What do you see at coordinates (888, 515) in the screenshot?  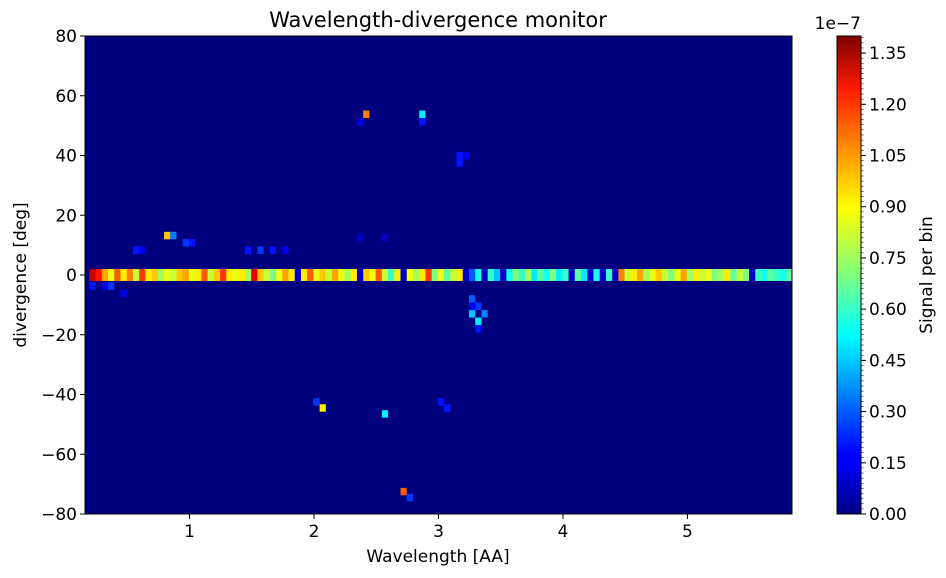 I see `colorbar-tick-label: 0.00` at bounding box center [888, 515].